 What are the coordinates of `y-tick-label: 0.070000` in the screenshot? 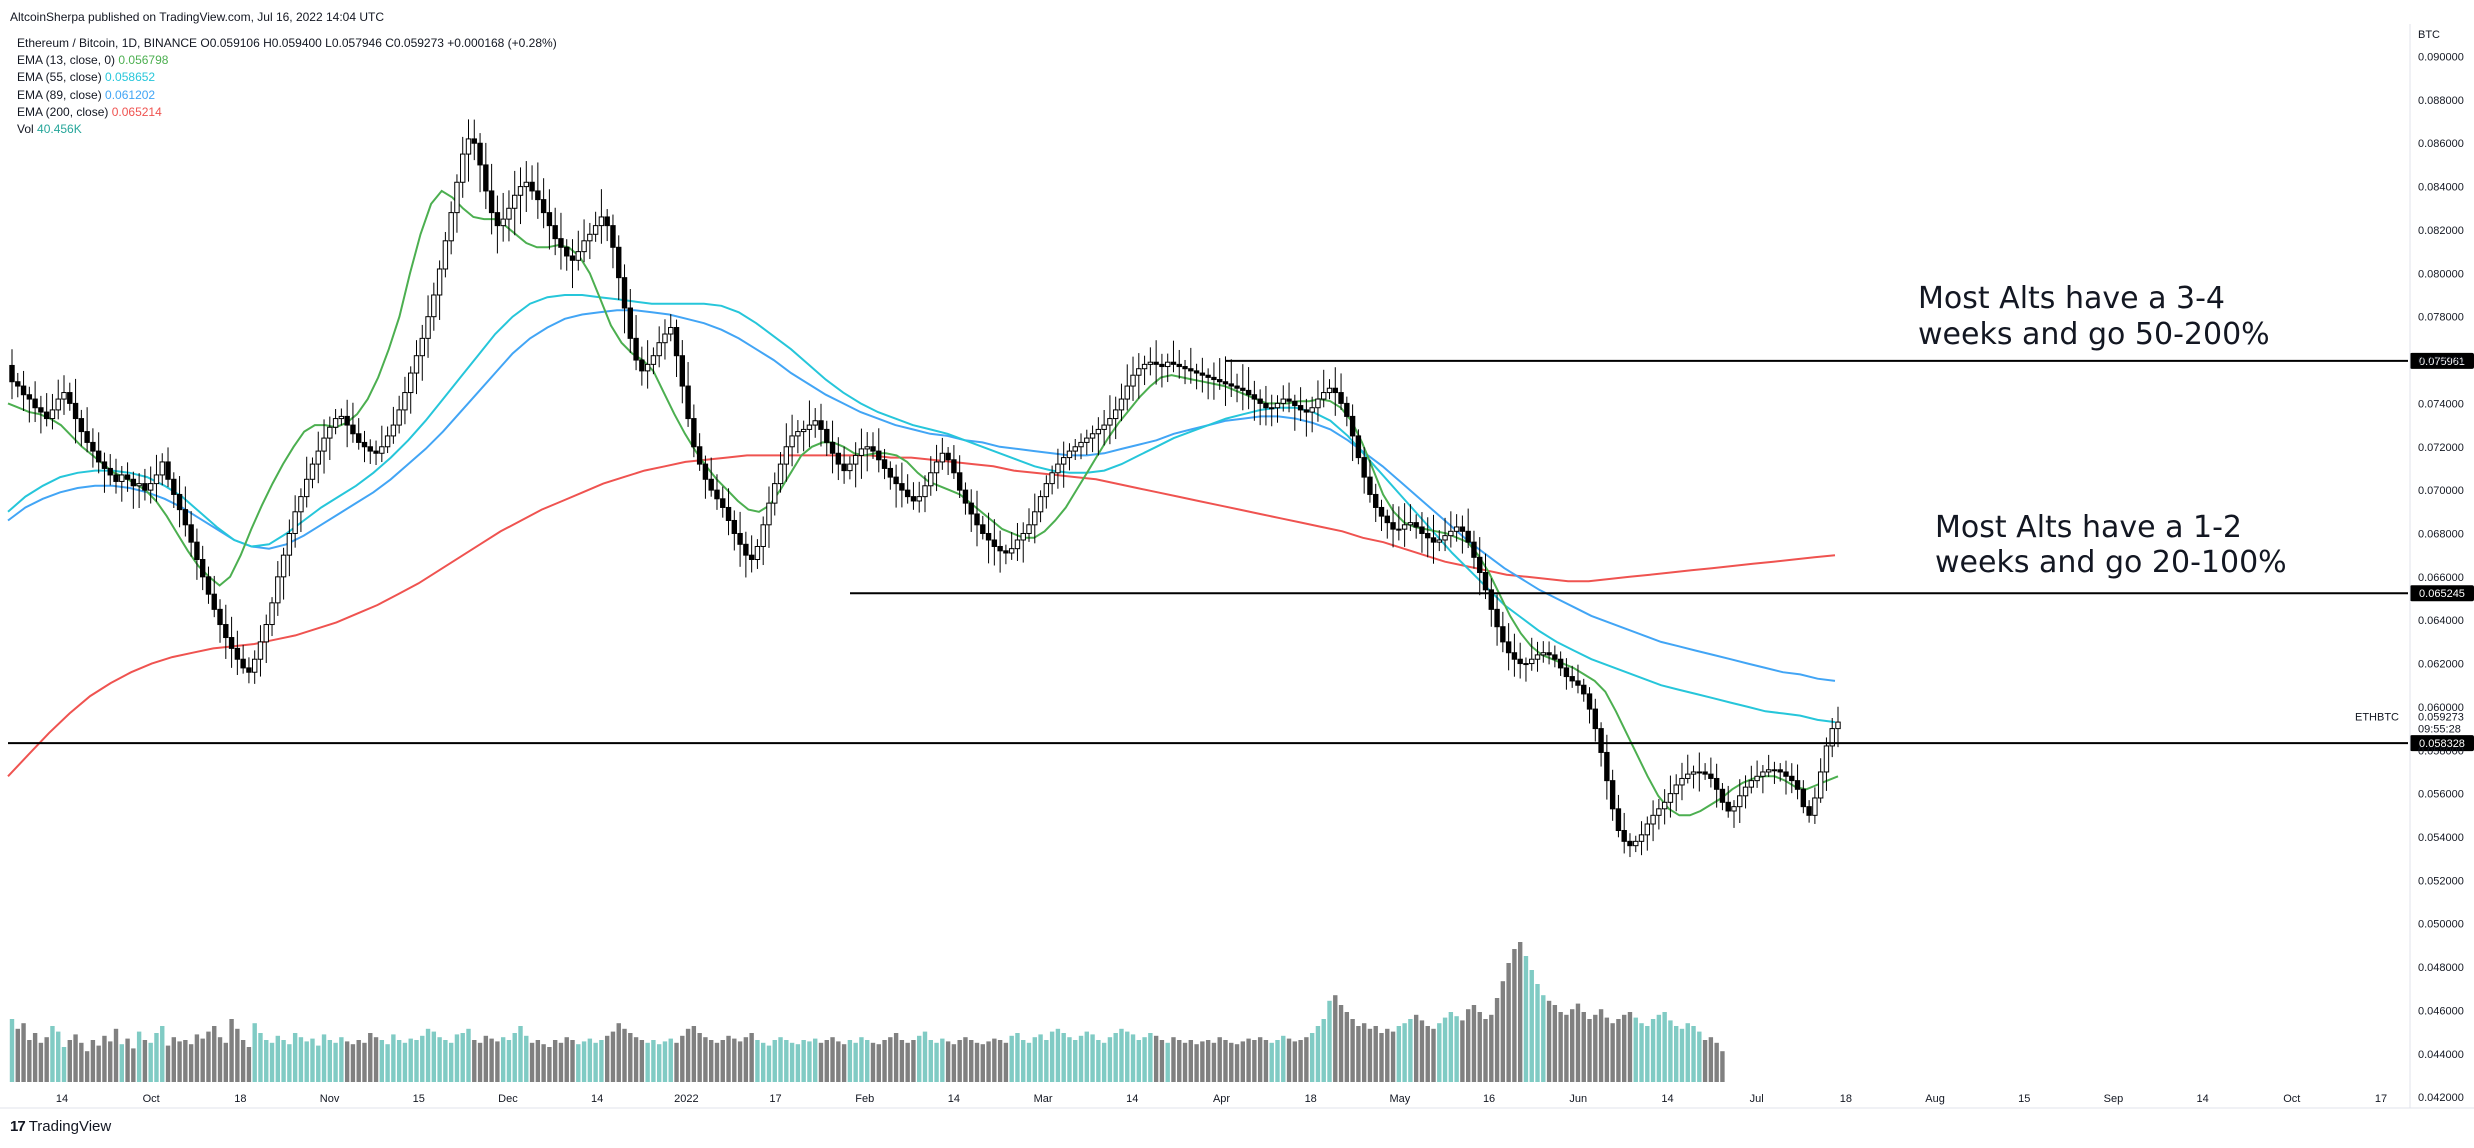 It's located at (2441, 491).